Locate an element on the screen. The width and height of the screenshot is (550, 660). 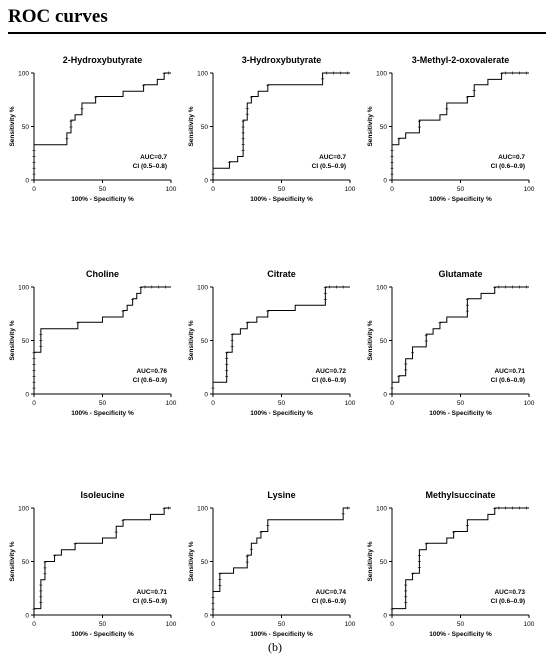
chart-title: Choline is located at coordinates (102, 274).